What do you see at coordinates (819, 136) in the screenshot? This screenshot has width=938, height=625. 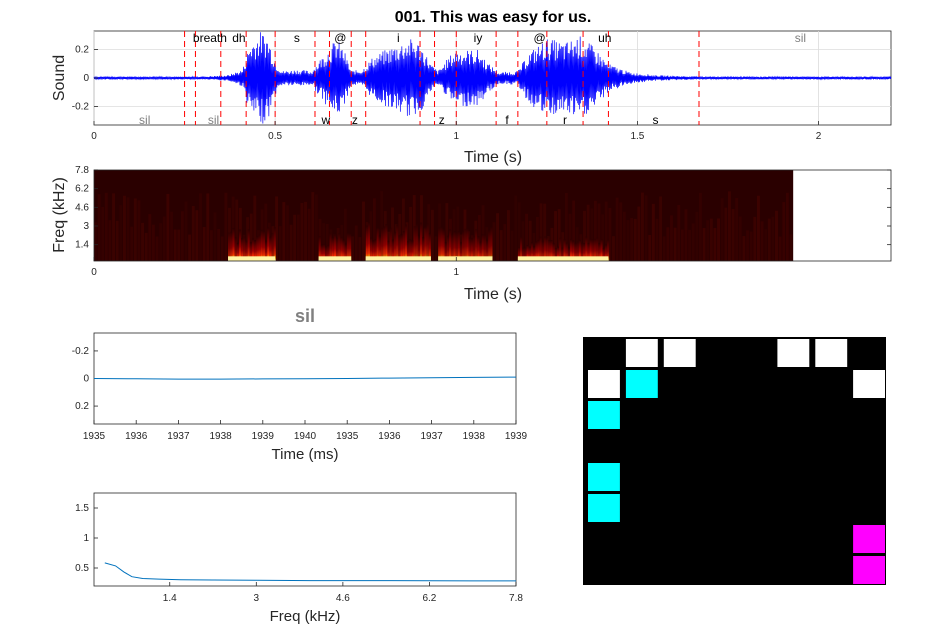 I see `waveform-xtick-label: 2` at bounding box center [819, 136].